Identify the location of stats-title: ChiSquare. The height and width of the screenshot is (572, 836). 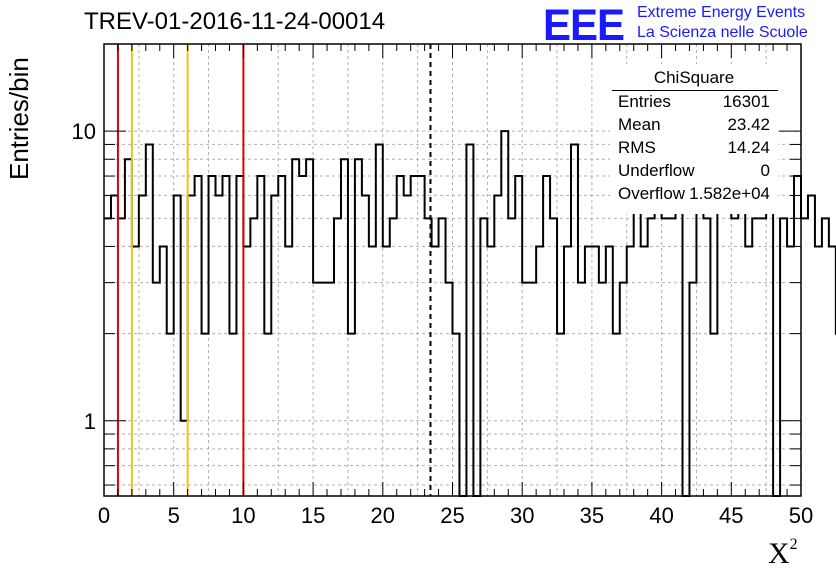
(694, 77).